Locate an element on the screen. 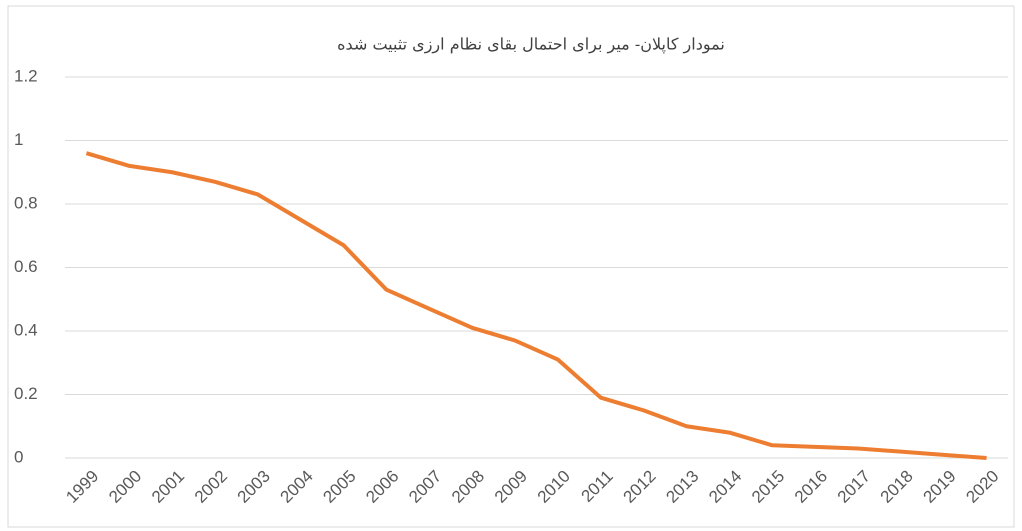 Image resolution: width=1022 pixels, height=531 pixels. y-tick-label: 1 is located at coordinates (18, 139).